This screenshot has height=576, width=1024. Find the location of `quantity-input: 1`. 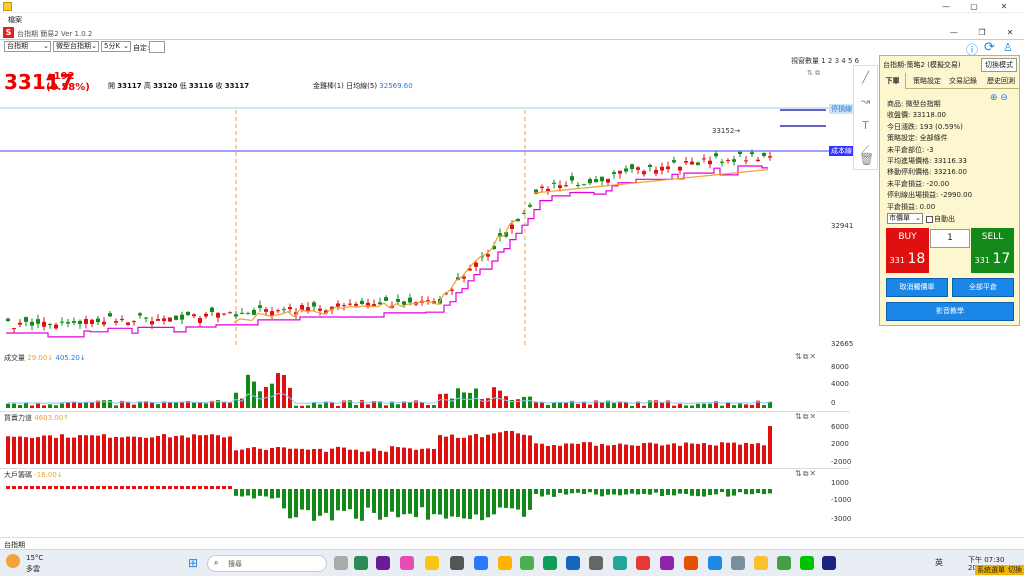

quantity-input: 1 is located at coordinates (950, 238).